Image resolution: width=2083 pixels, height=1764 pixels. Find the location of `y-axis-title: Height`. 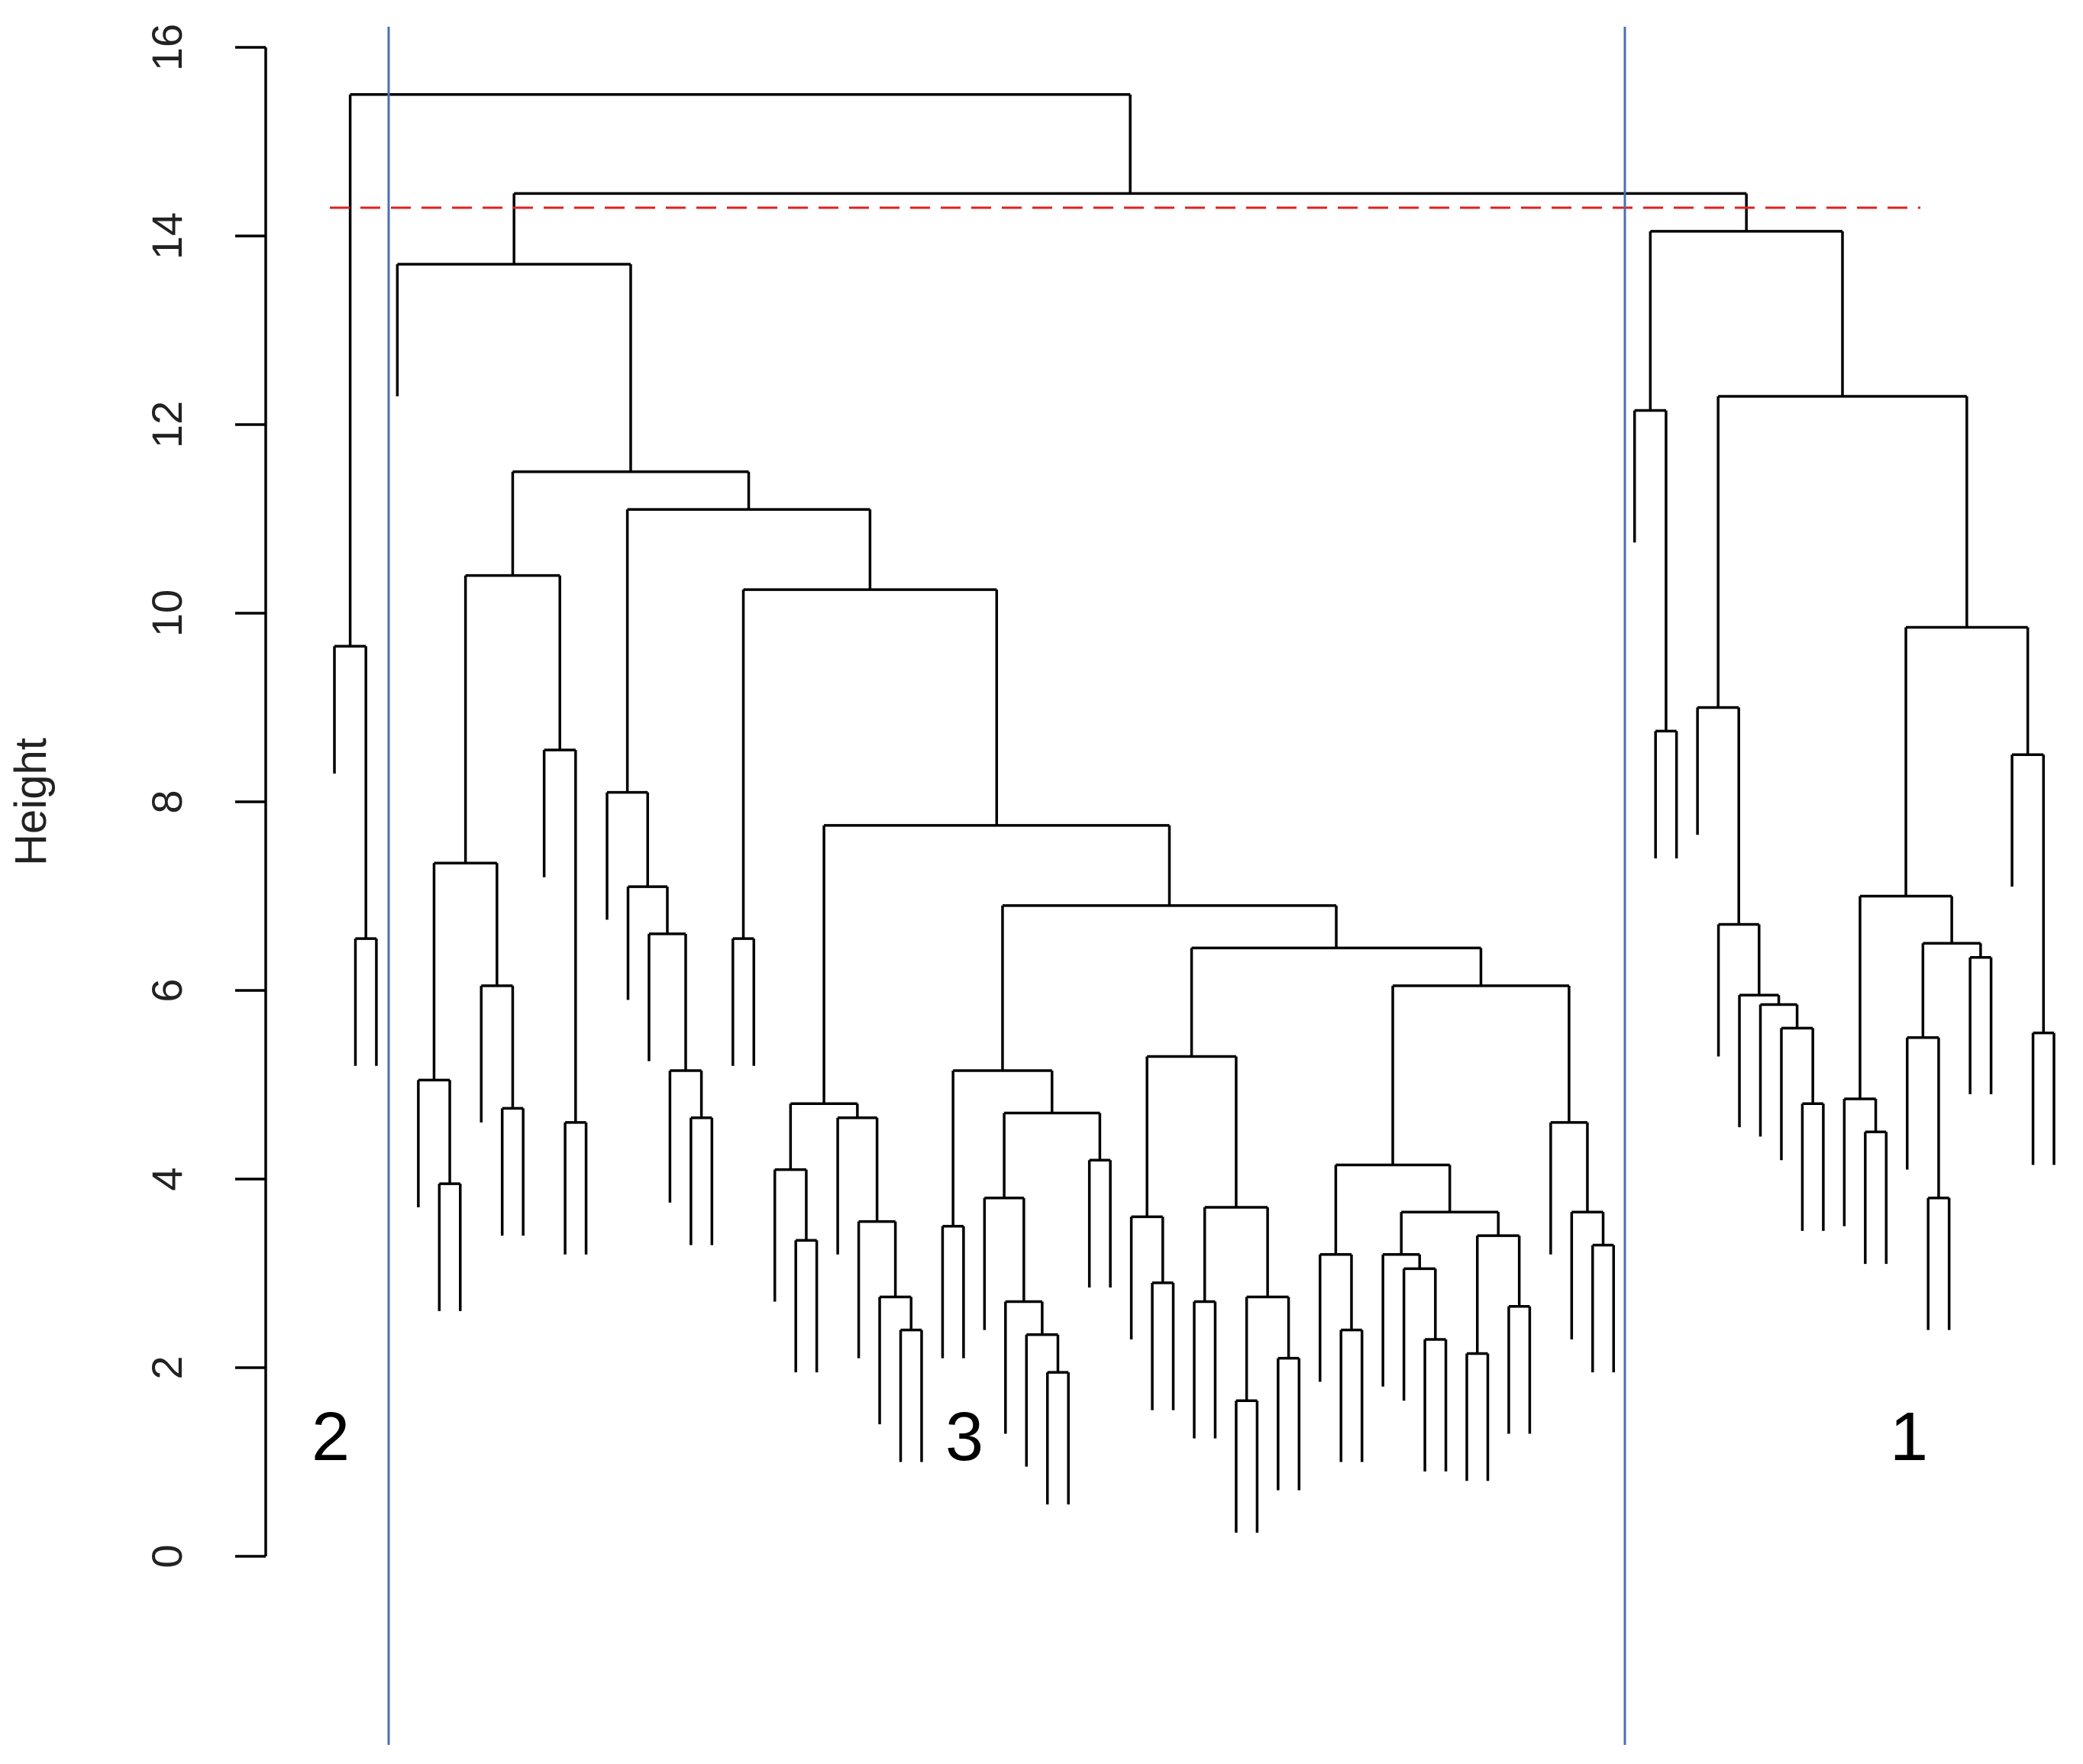

y-axis-title: Height is located at coordinates (31, 802).